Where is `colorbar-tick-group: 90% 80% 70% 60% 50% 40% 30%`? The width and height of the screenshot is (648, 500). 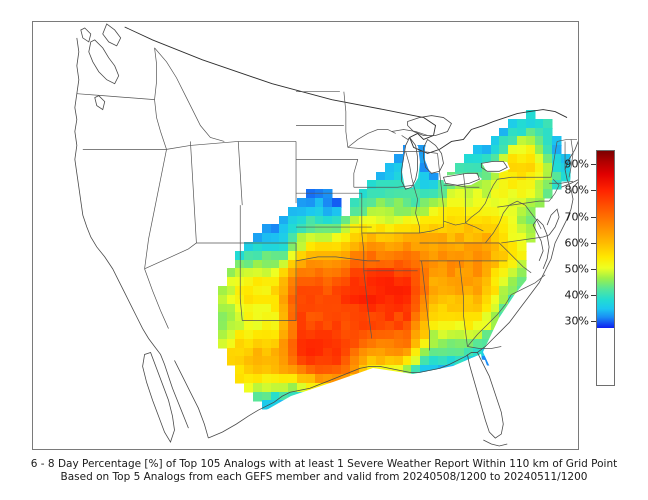
colorbar-tick-group: 90% 80% 70% 60% 50% 40% 30% is located at coordinates (606, 268).